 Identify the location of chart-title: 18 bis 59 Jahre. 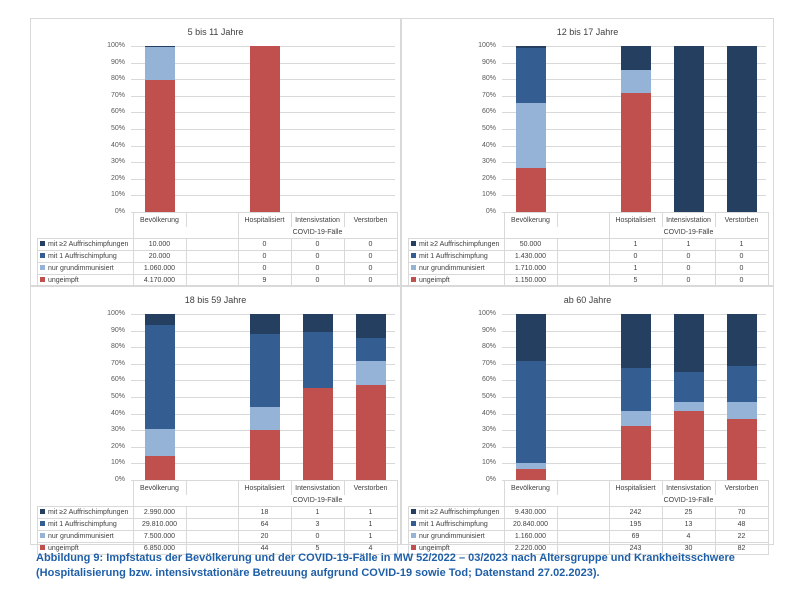
(215, 300).